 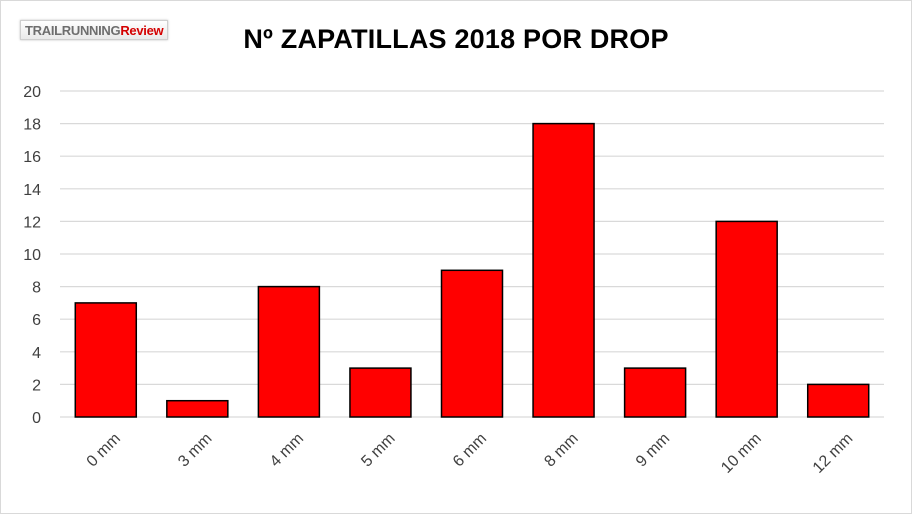 What do you see at coordinates (36, 418) in the screenshot?
I see `y-tick-label: 0` at bounding box center [36, 418].